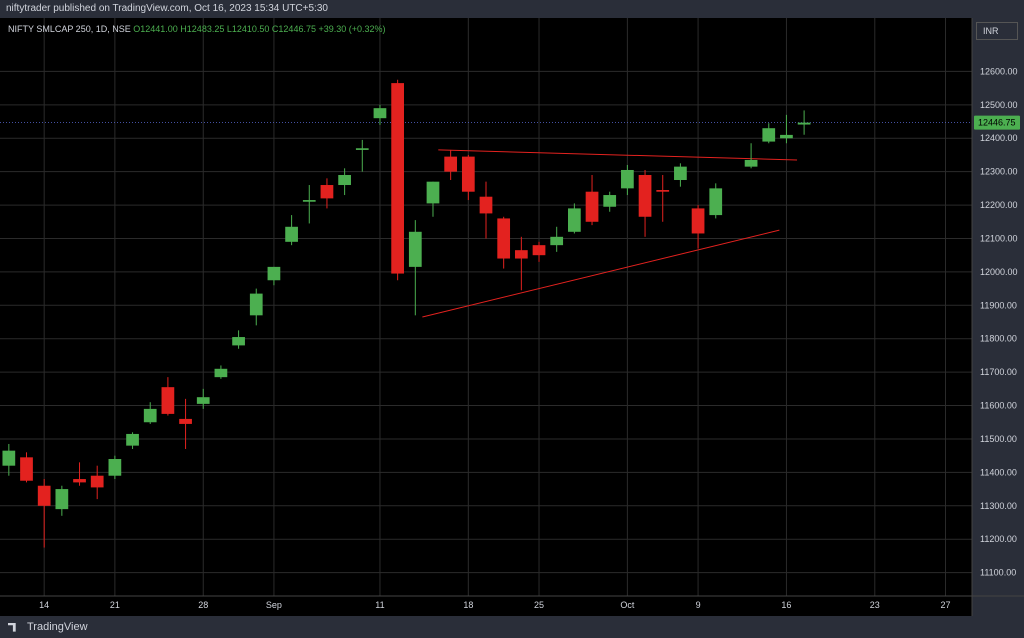 Image resolution: width=1024 pixels, height=638 pixels. I want to click on y-tick-label: 11200.00, so click(998, 539).